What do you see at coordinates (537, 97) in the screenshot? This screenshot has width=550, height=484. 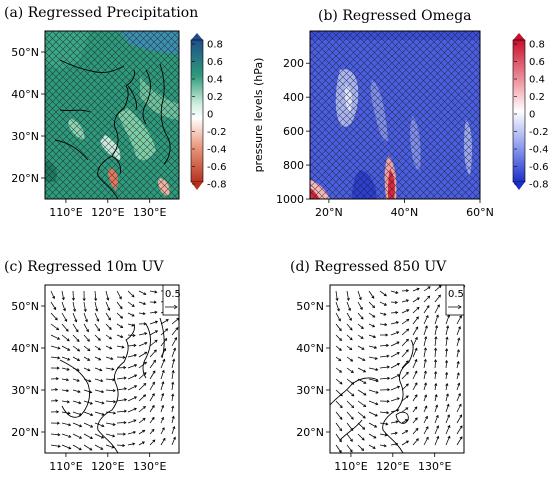 I see `colorbar-label: 0.2` at bounding box center [537, 97].